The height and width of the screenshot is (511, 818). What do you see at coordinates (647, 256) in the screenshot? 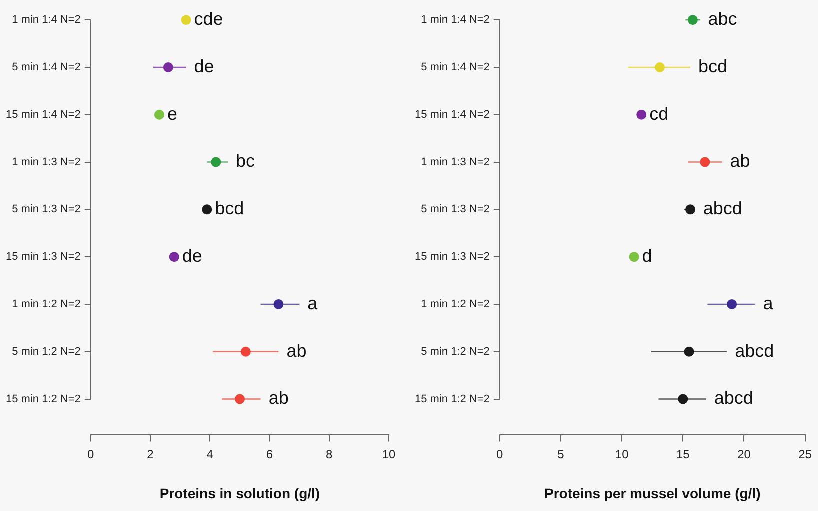
I see `annotation: d` at bounding box center [647, 256].